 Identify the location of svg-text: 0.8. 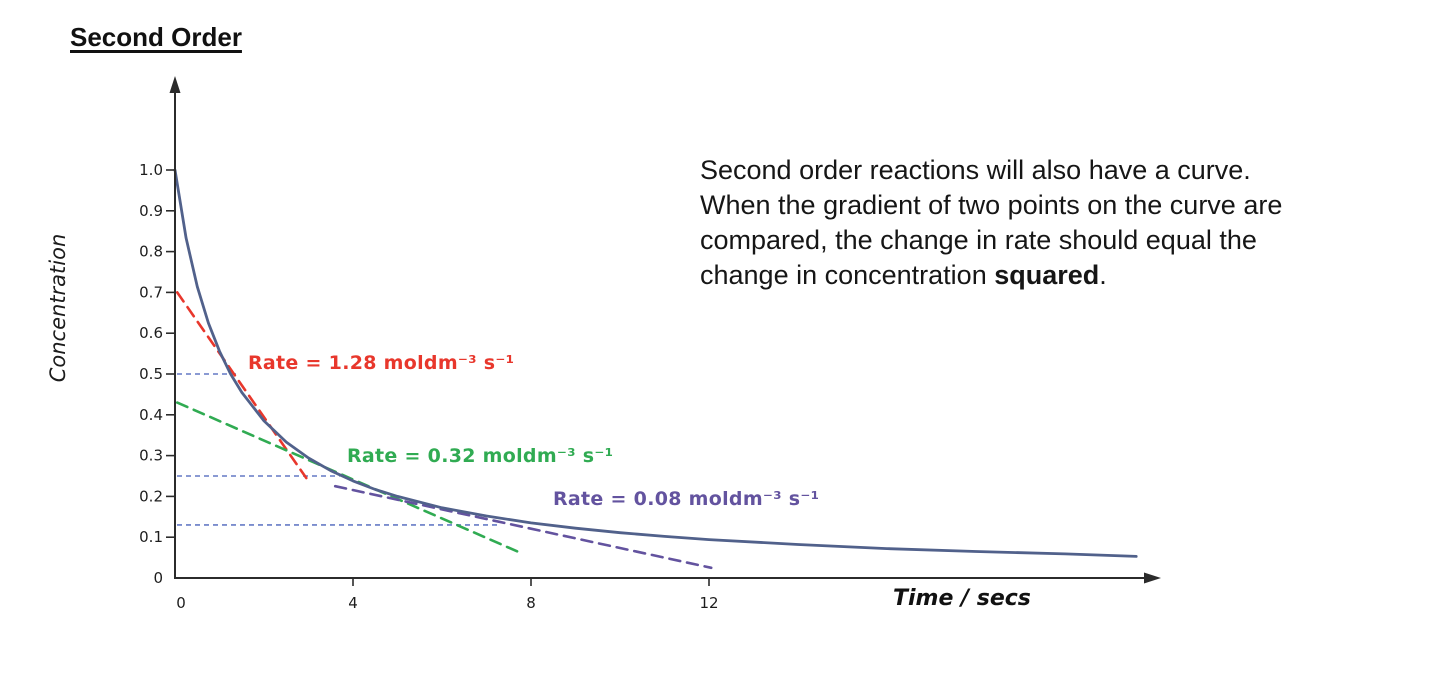
(151, 252).